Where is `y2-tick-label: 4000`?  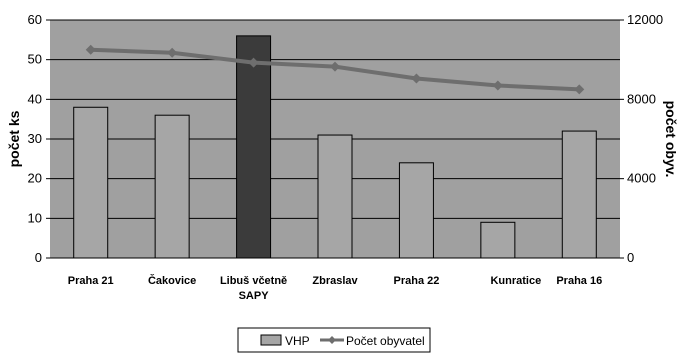
y2-tick-label: 4000 is located at coordinates (641, 178).